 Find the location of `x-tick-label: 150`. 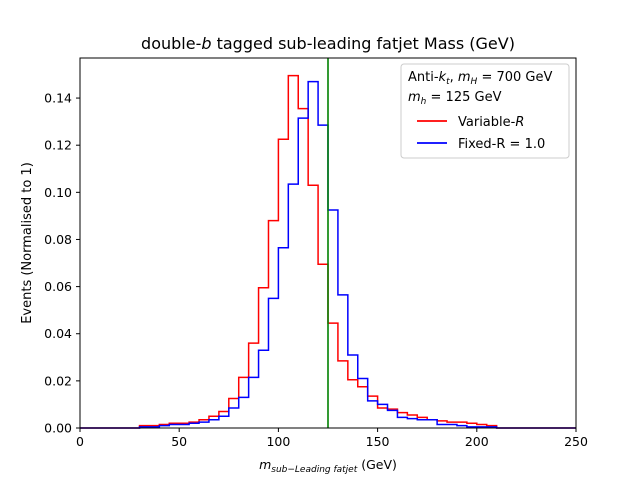

x-tick-label: 150 is located at coordinates (378, 441).